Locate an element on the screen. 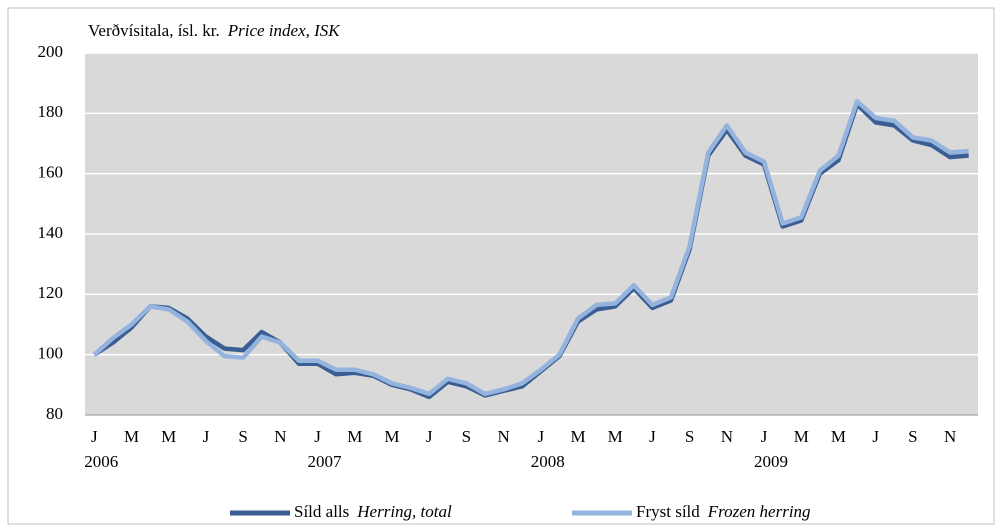 This screenshot has width=1002, height=530. y-tick-label: 140 is located at coordinates (51, 232).